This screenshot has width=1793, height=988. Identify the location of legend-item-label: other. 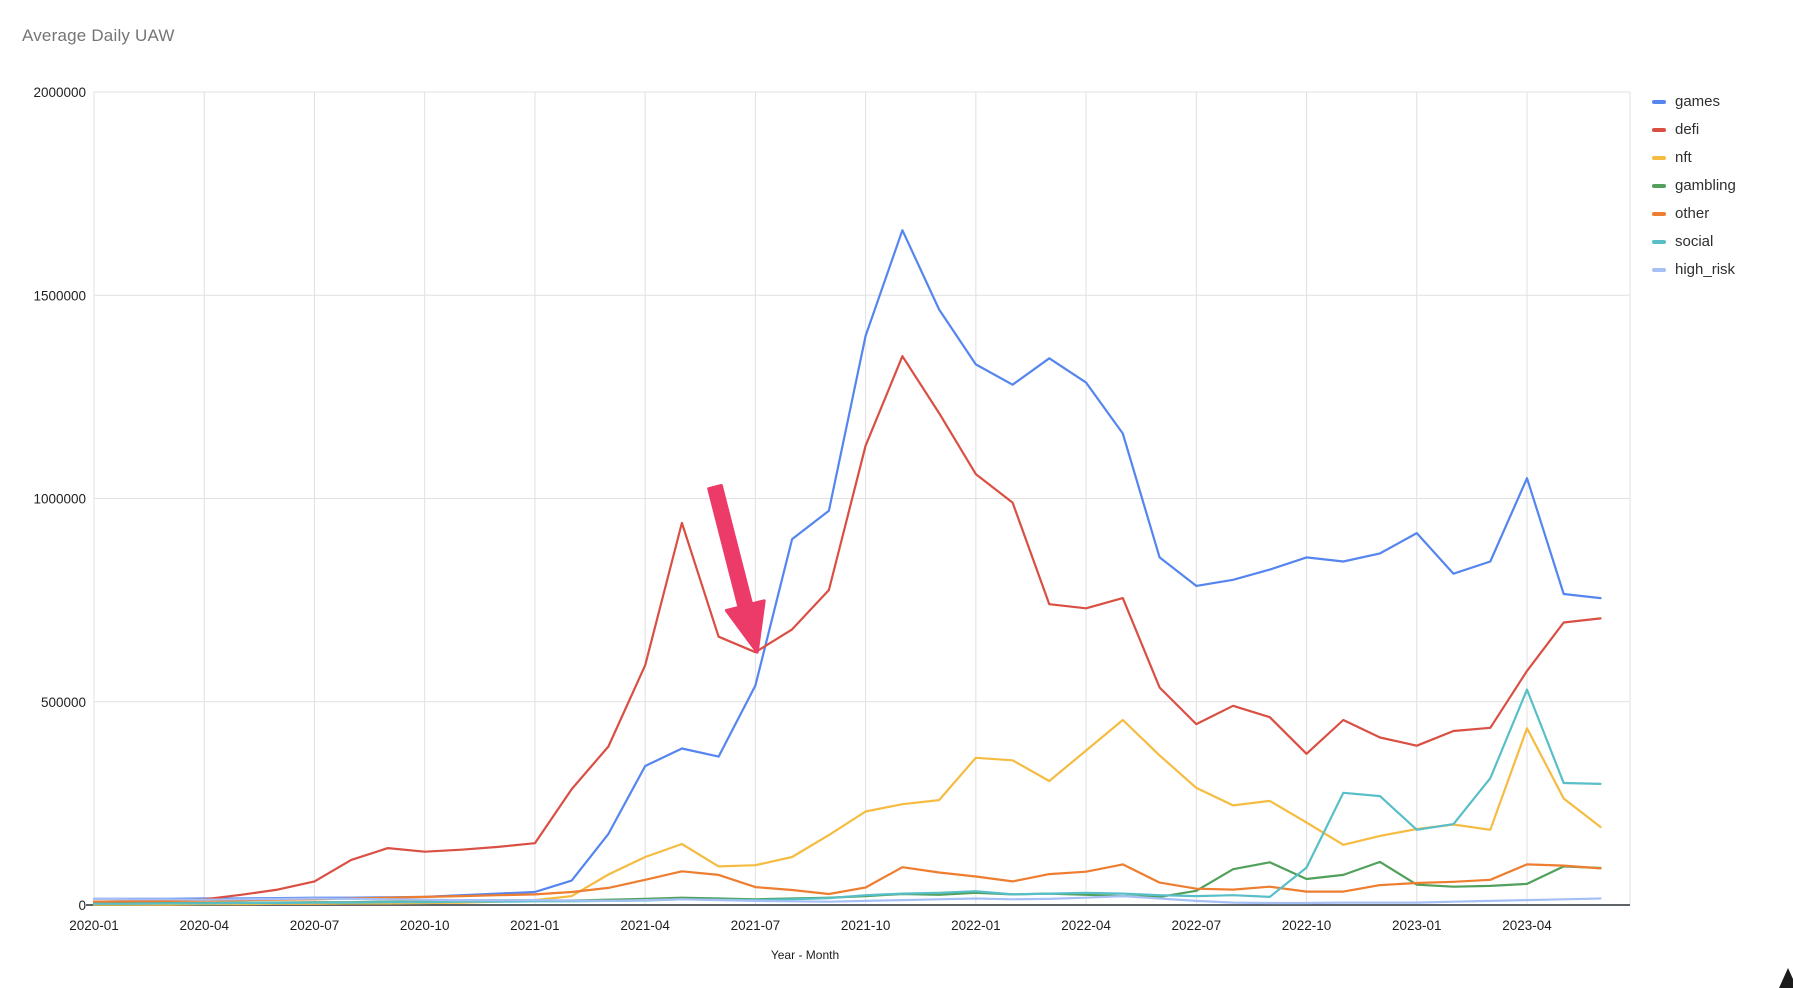
(1692, 213).